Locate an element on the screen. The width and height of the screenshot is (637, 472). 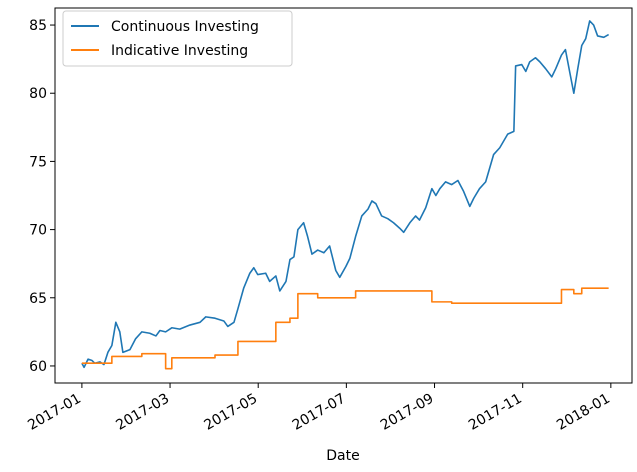
y-tick-label: 80 is located at coordinates (38, 94).